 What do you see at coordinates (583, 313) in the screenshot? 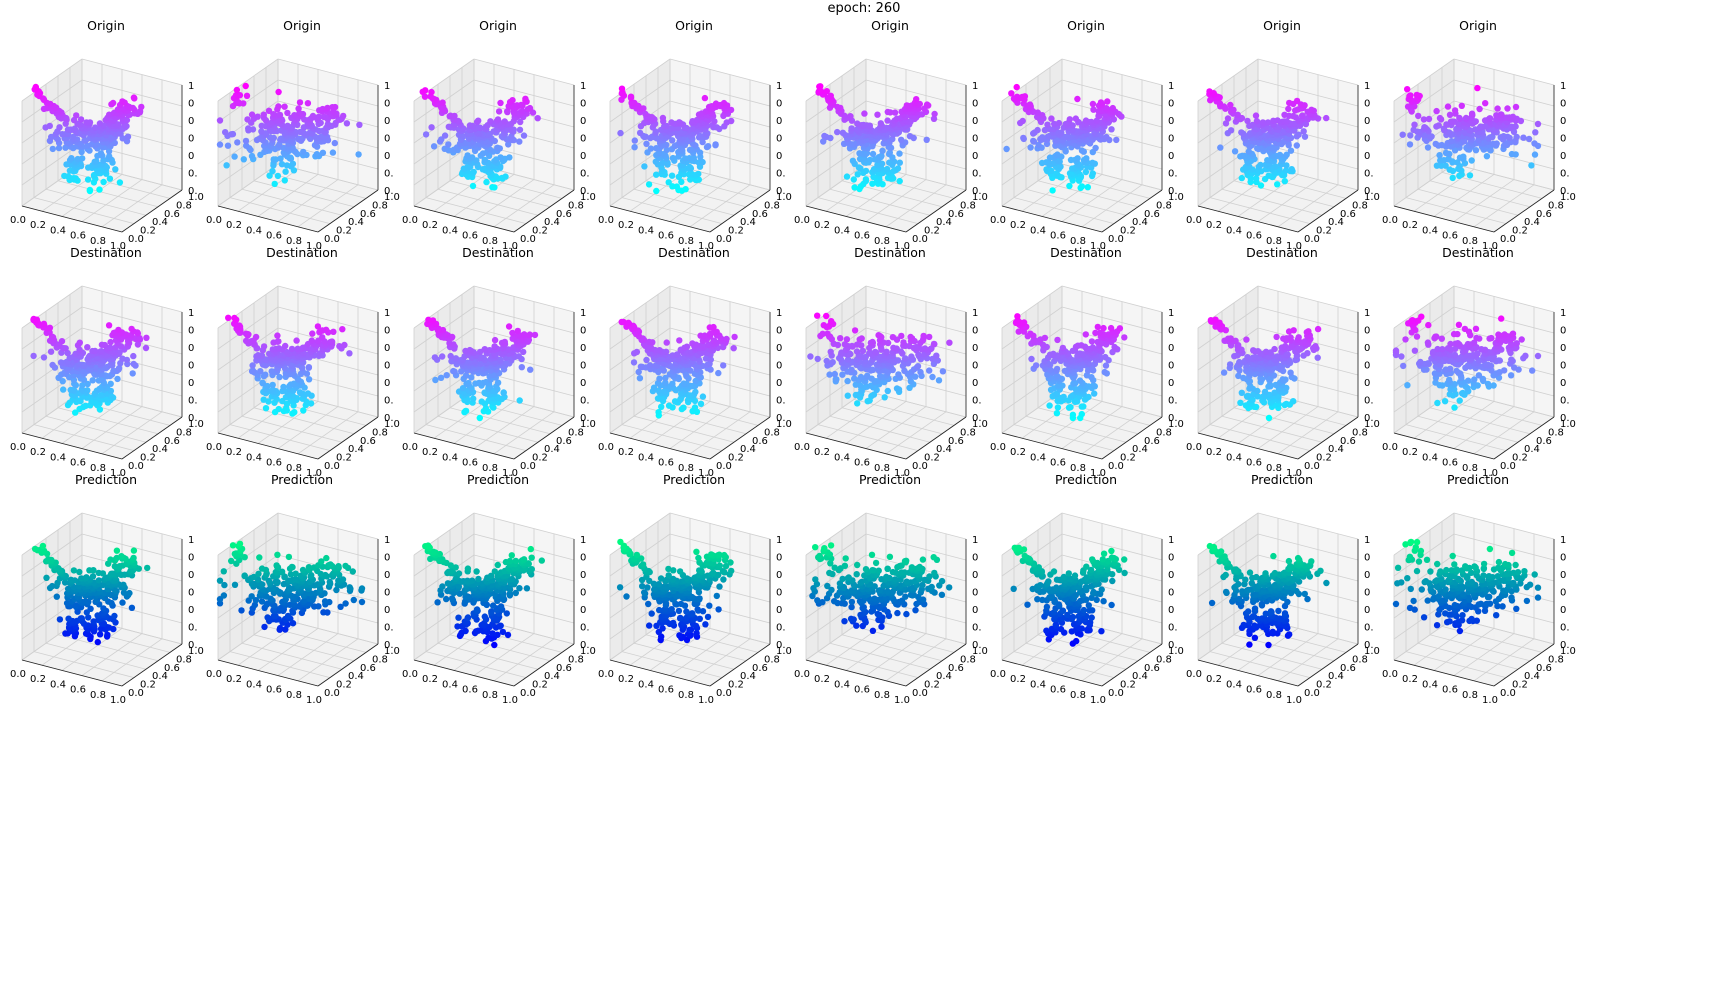
I see `z-tick-label: 1` at bounding box center [583, 313].